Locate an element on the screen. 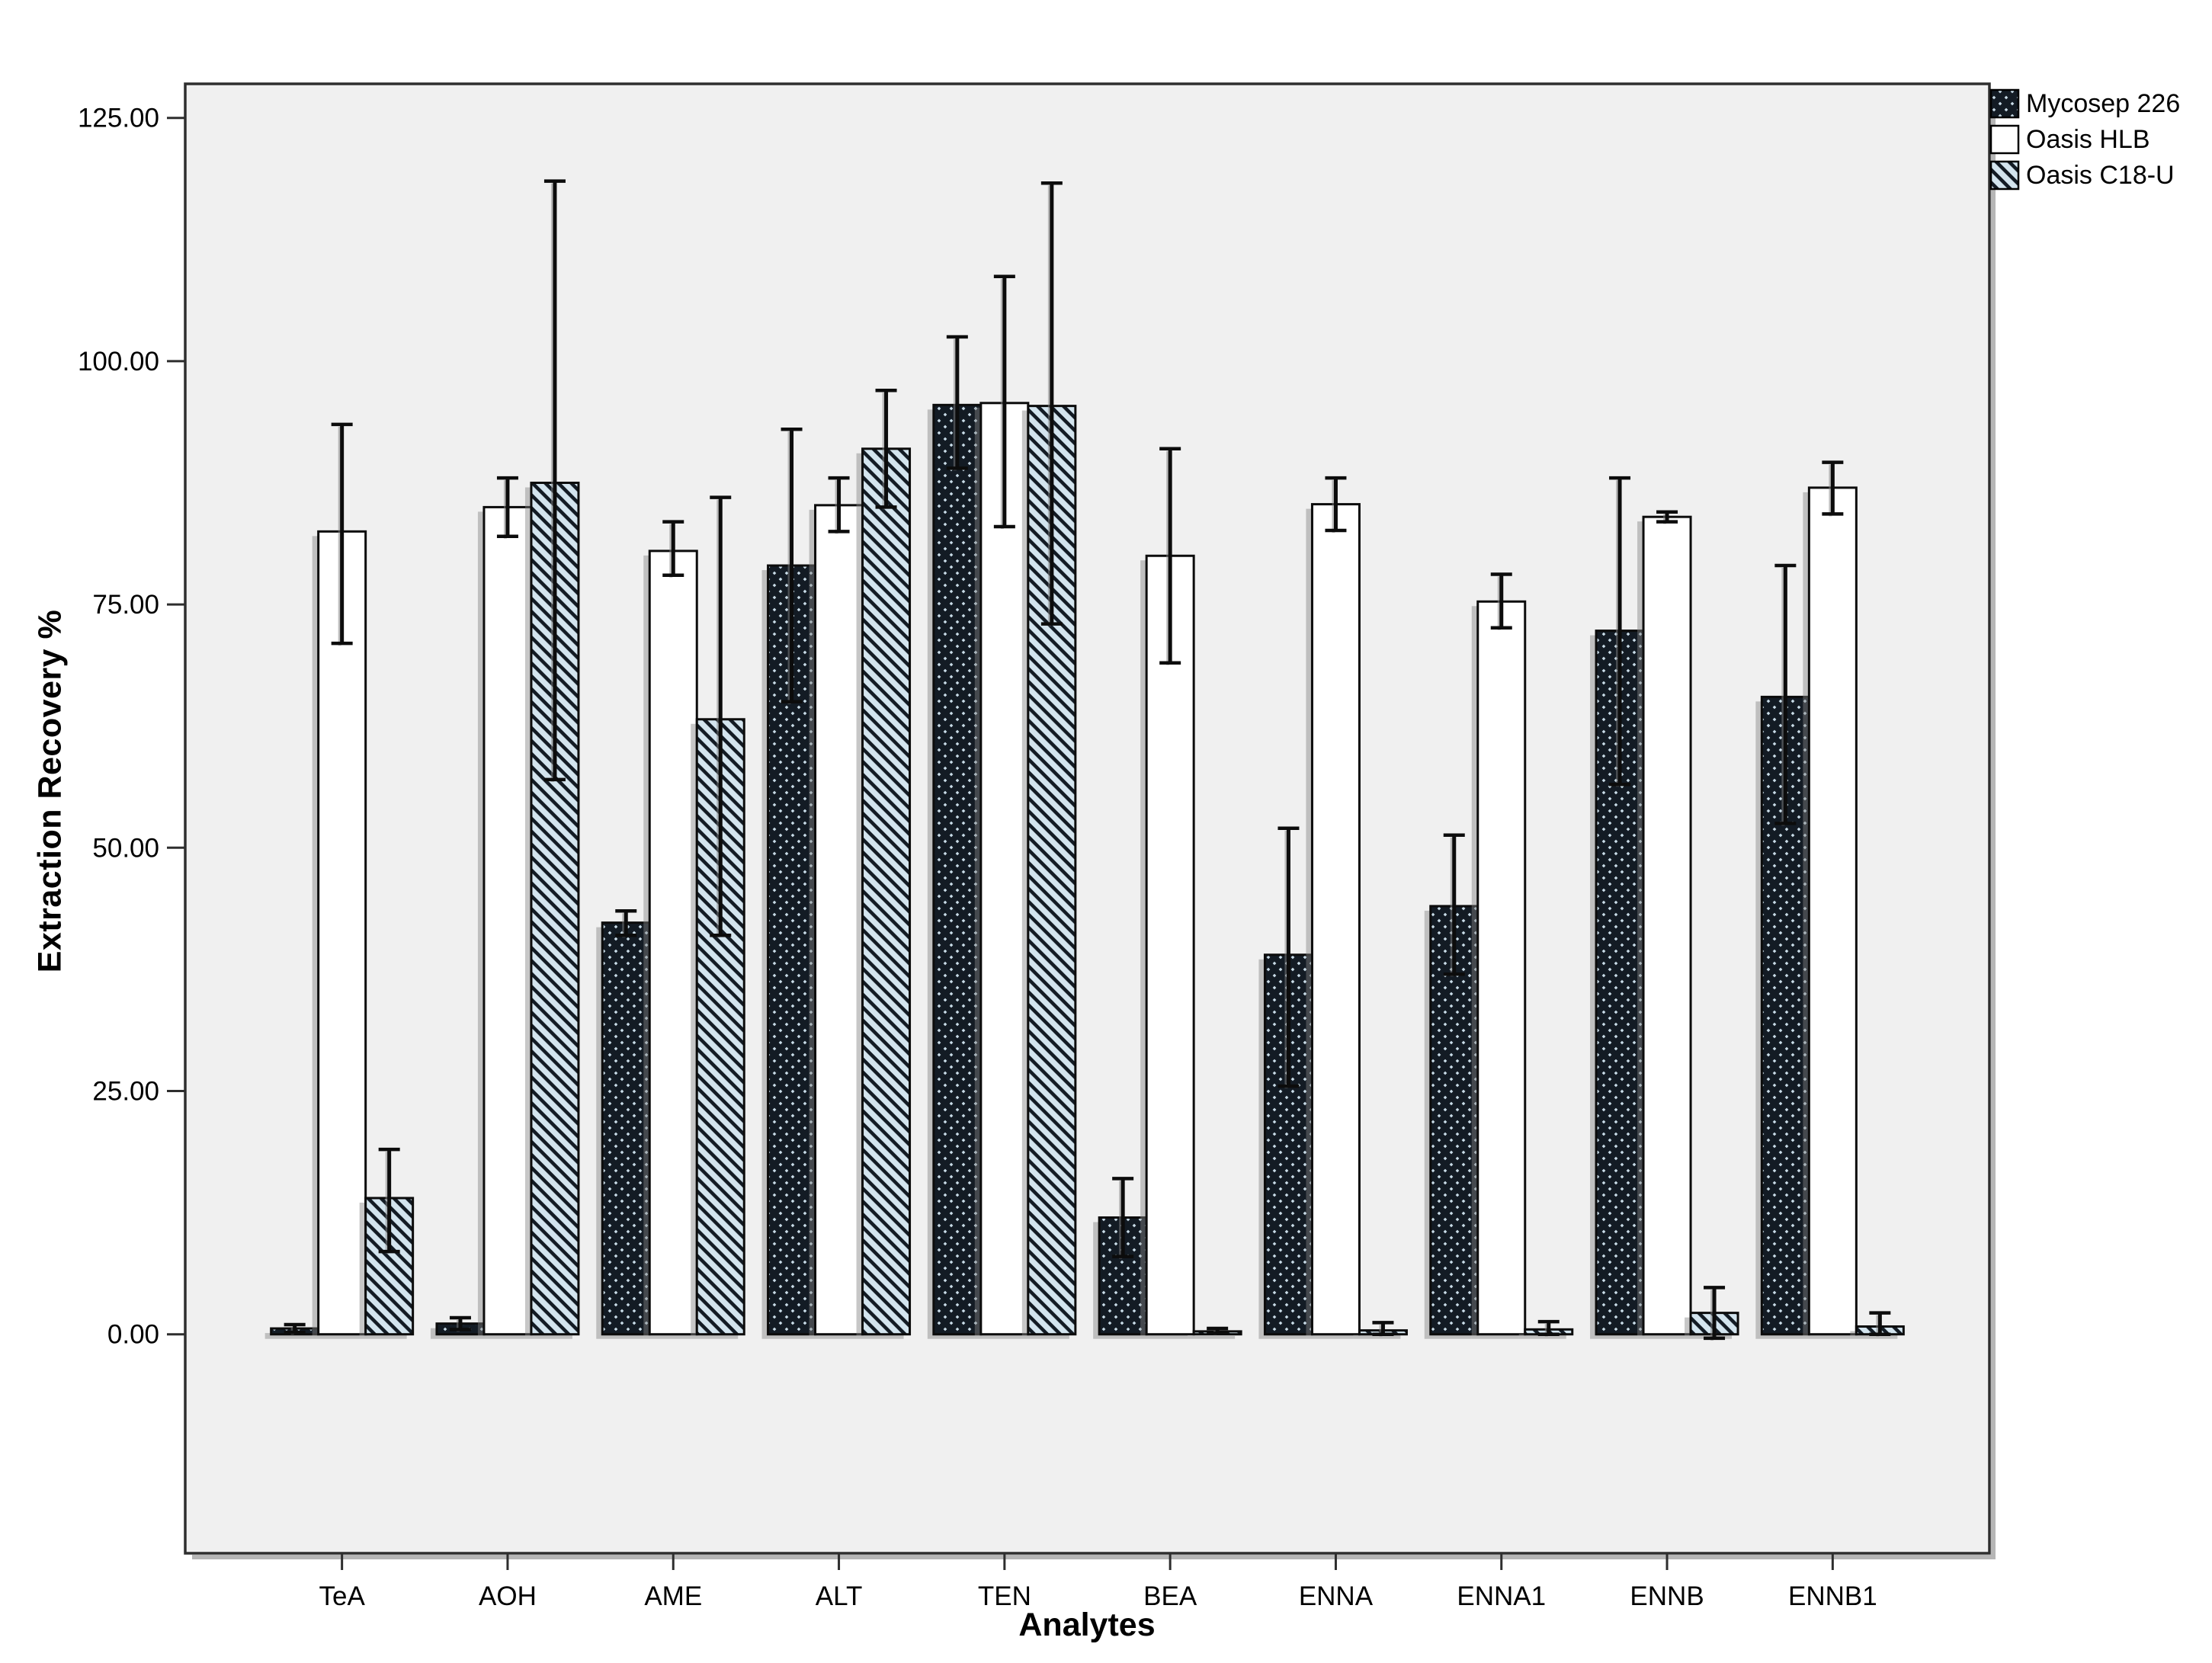  legend-label: Oasis HLB is located at coordinates (2088, 139).